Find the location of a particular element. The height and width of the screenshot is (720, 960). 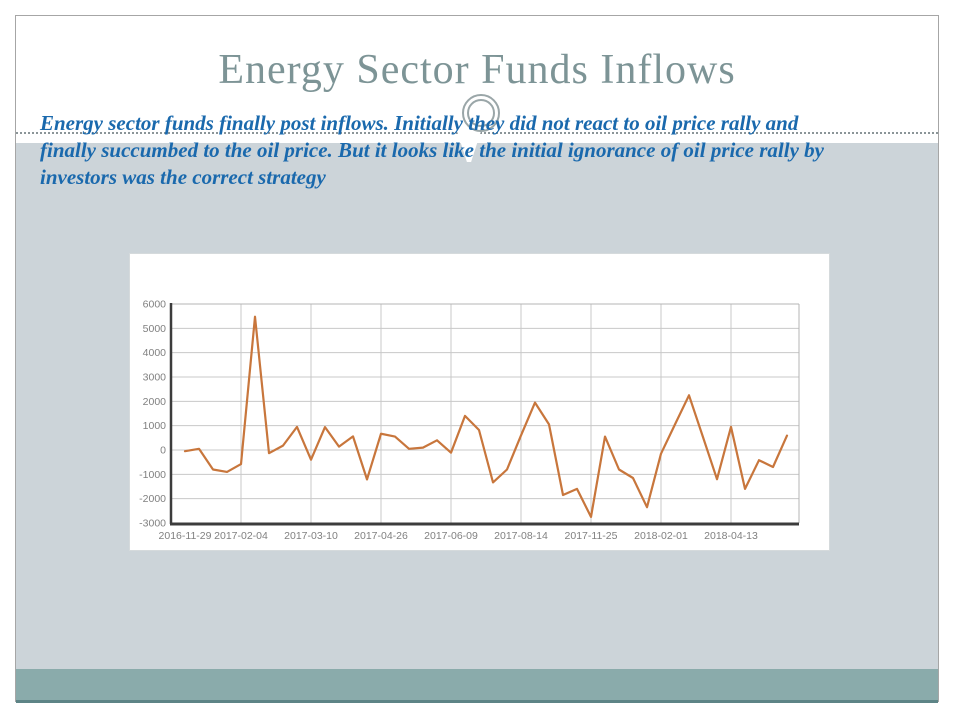

svg-text: 2018-02-01 is located at coordinates (661, 536).